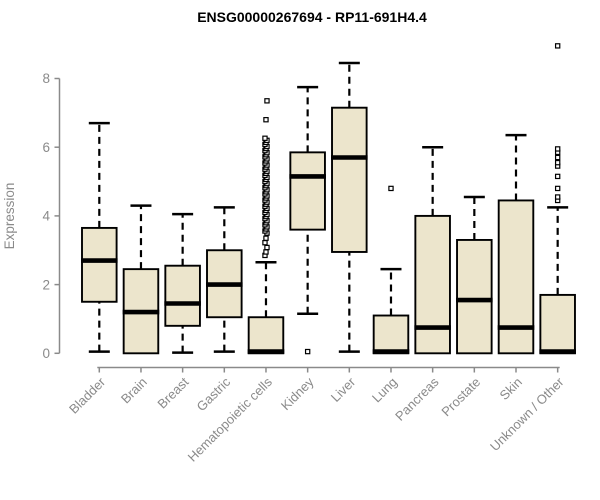 Image resolution: width=600 pixels, height=500 pixels. Describe the element at coordinates (172, 392) in the screenshot. I see `x-tick-label: Breast` at that location.